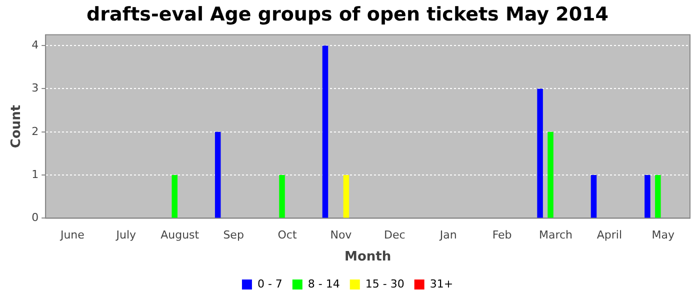 This screenshot has height=300, width=700. I want to click on y-tick-label: 2, so click(35, 131).